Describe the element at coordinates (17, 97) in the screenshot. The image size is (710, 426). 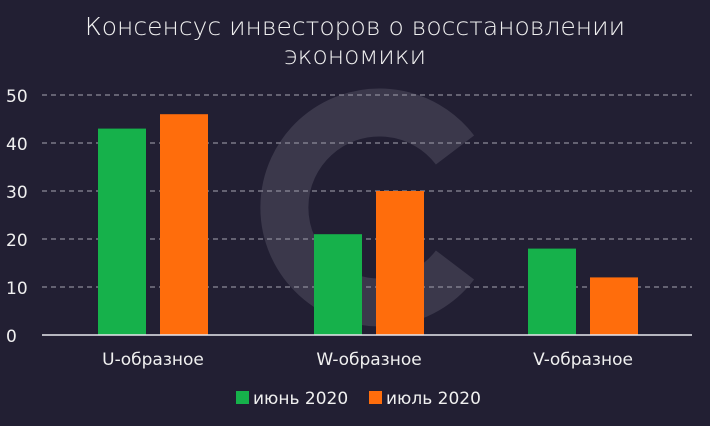
I see `y-tick-label: 50` at that location.